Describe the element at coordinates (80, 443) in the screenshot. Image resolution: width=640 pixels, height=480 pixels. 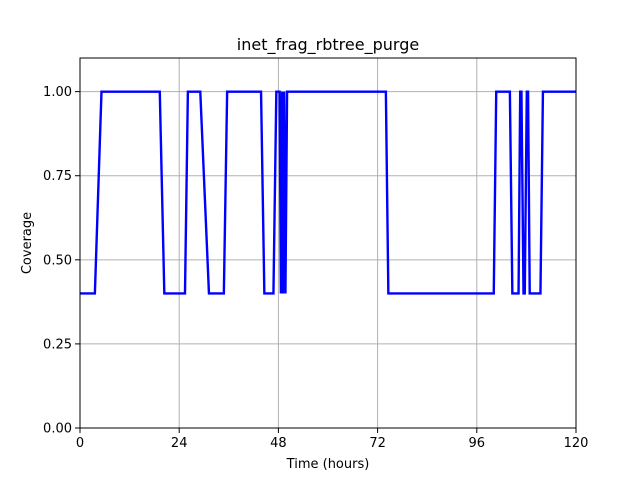
I see `x-tick-label: 0` at that location.